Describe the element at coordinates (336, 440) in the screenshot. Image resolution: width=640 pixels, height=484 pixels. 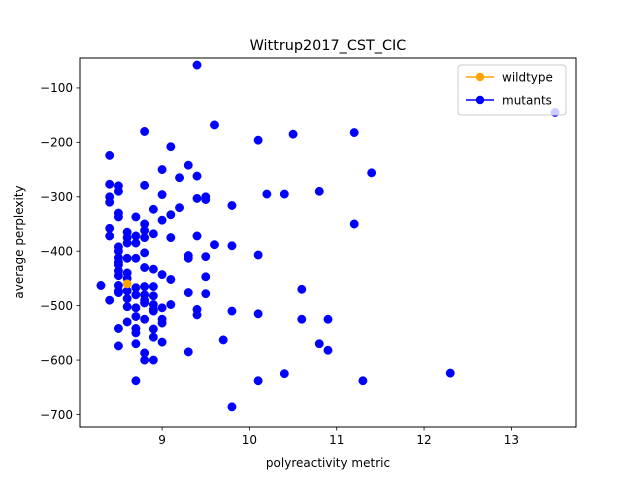
I see `x-tick-label: 11` at that location.